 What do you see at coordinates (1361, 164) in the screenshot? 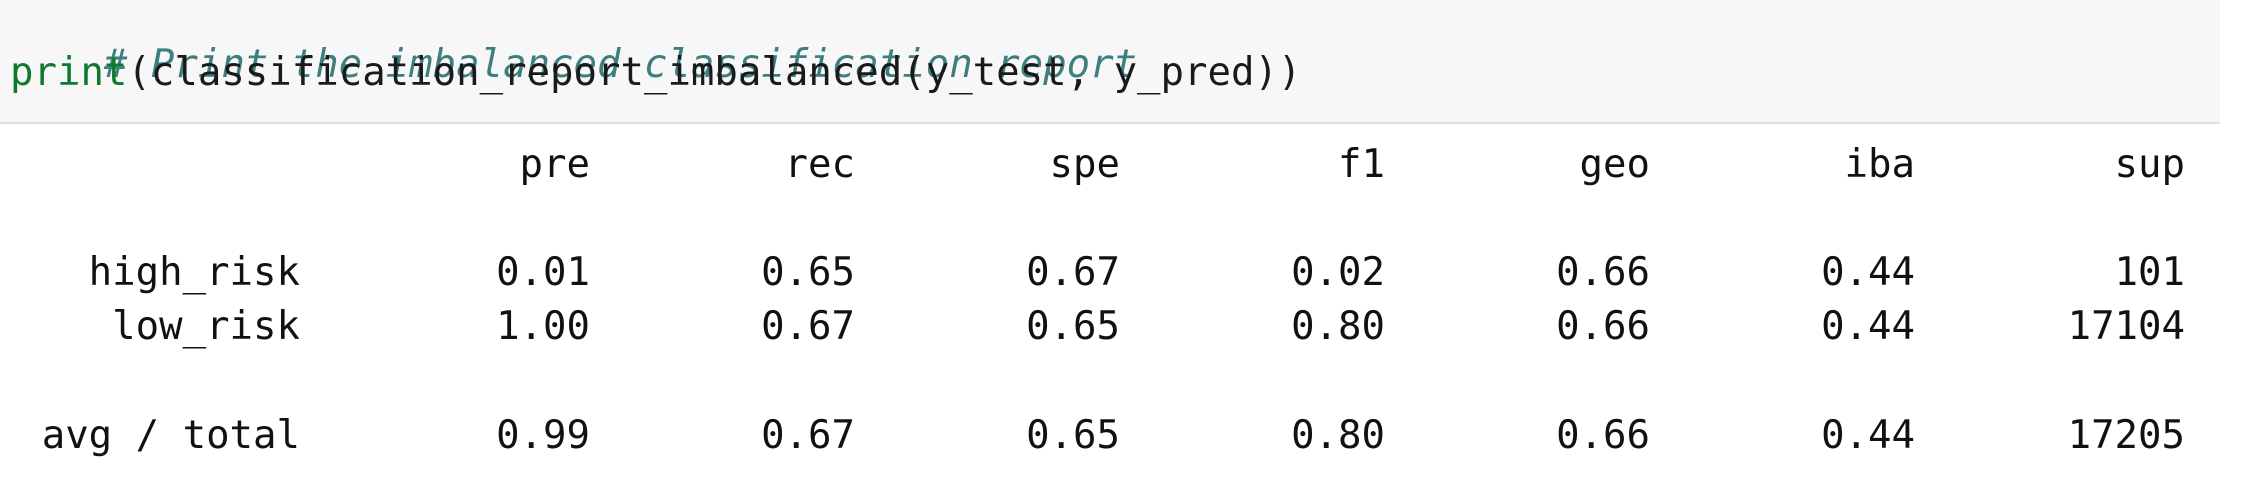
I see `column-header-f1: f1` at bounding box center [1361, 164].